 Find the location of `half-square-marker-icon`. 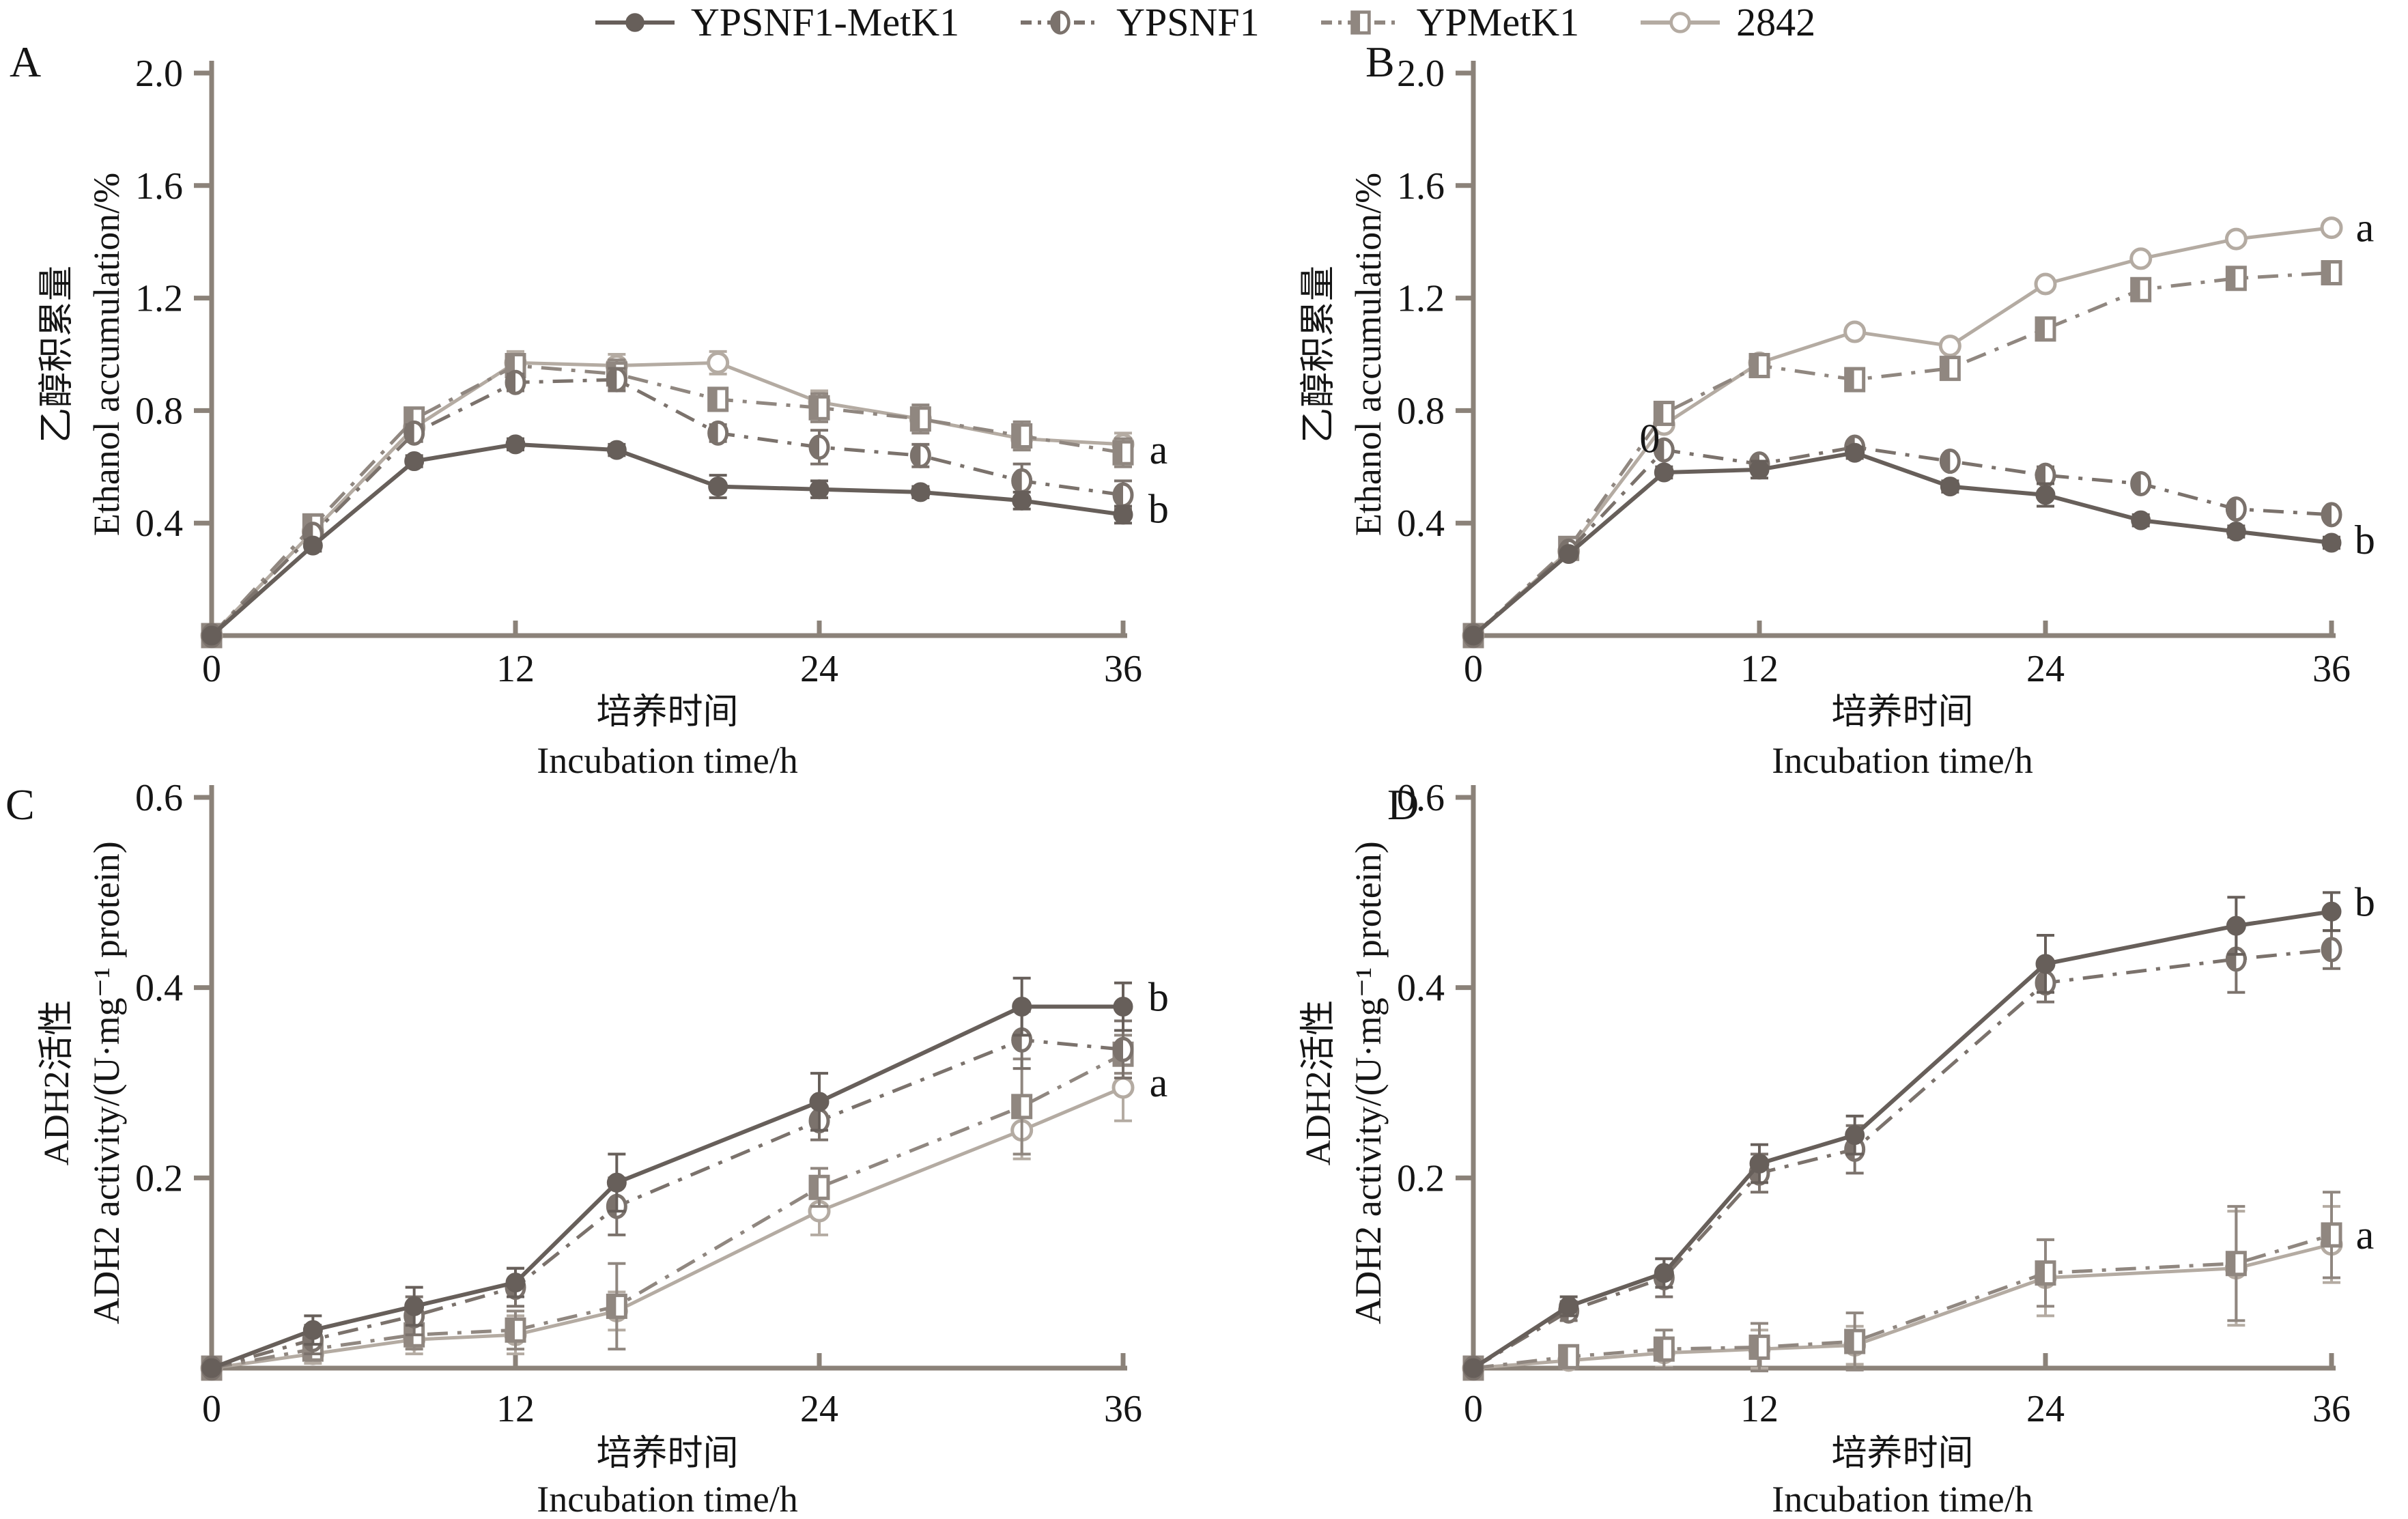

half-square-marker-icon is located at coordinates (1360, 23).